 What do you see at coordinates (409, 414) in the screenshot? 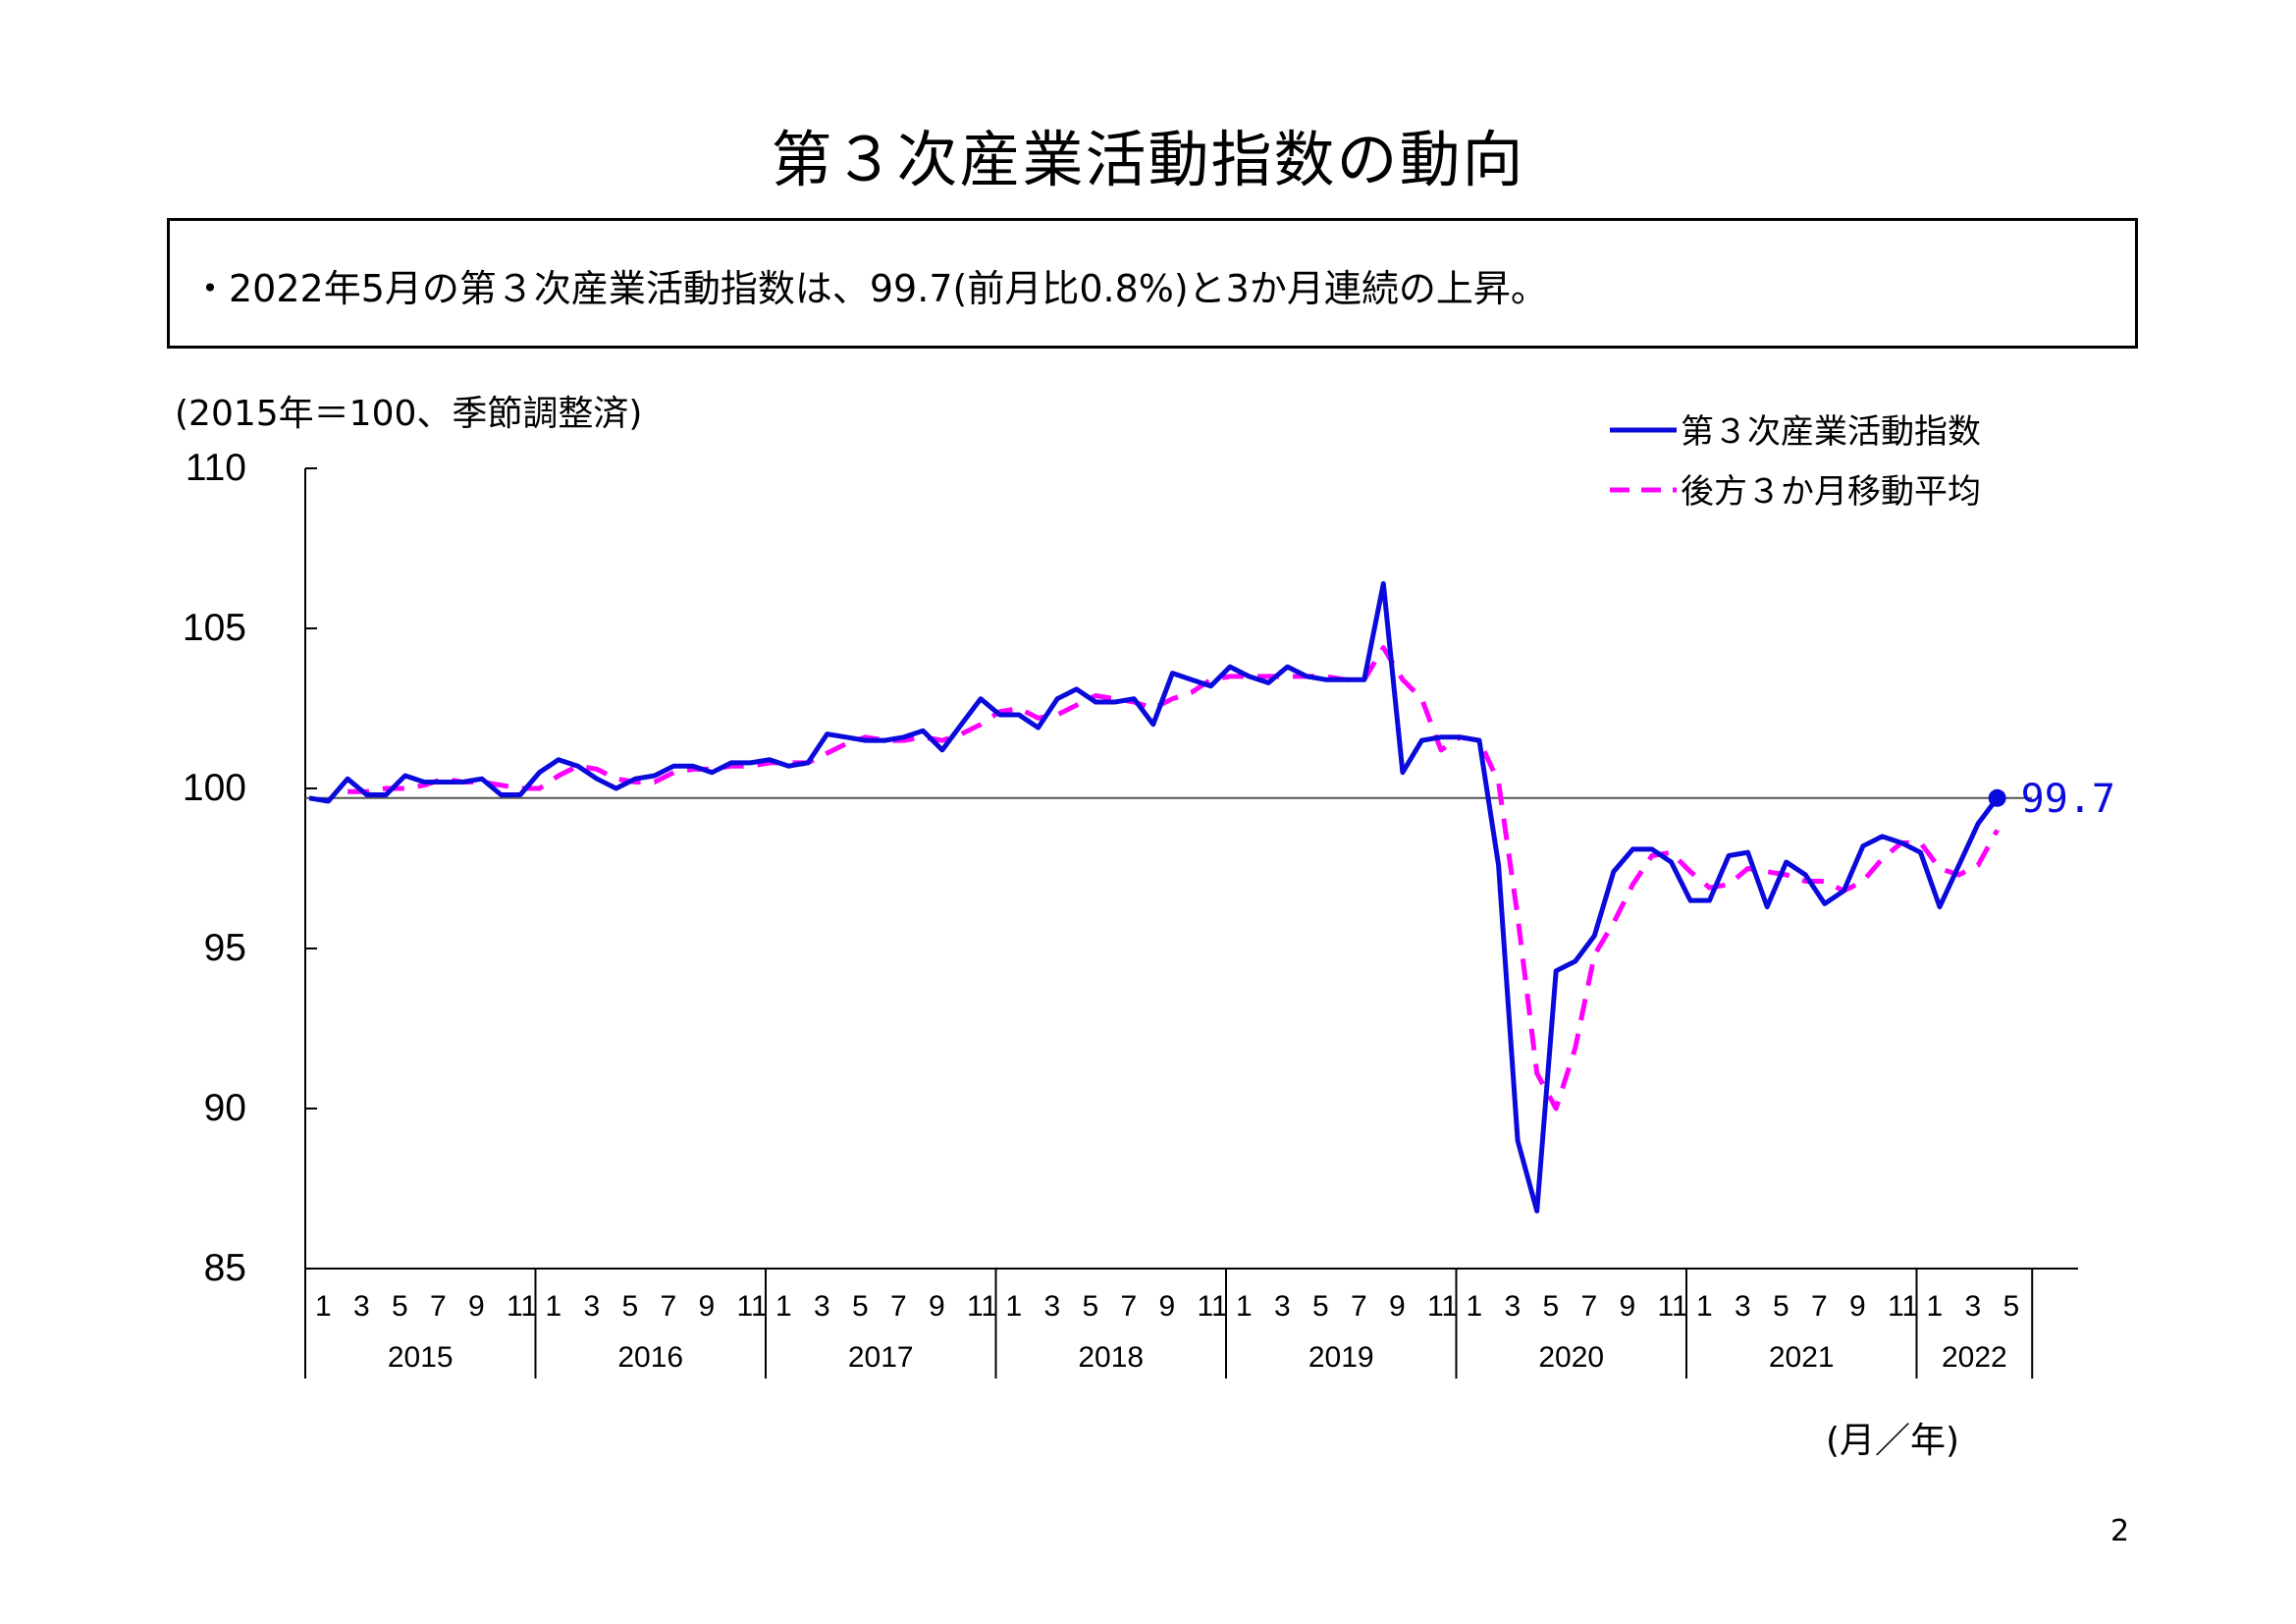
I see `unit-note: (2015年＝100、季節調整済)` at bounding box center [409, 414].